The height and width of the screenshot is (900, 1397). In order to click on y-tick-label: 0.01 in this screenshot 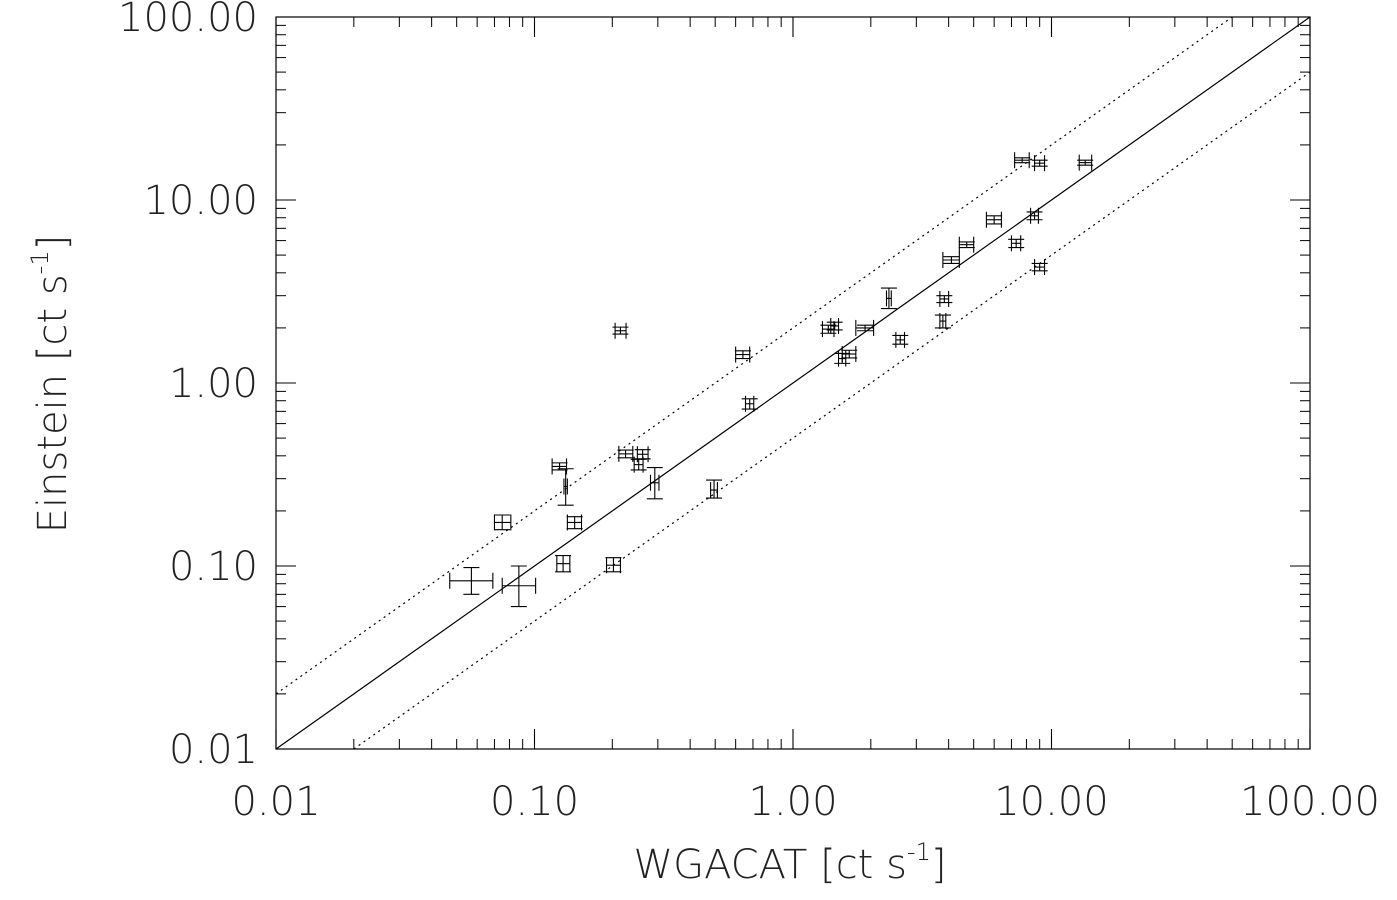, I will do `click(213, 750)`.